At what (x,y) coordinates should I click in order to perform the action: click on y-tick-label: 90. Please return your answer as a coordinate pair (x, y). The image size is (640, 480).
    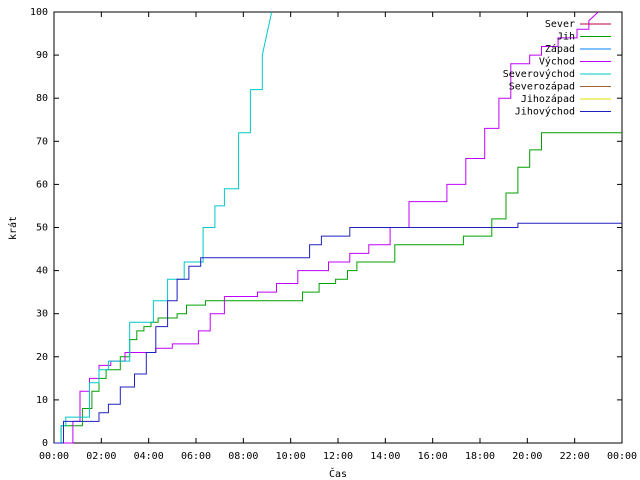
    Looking at the image, I should click on (42, 55).